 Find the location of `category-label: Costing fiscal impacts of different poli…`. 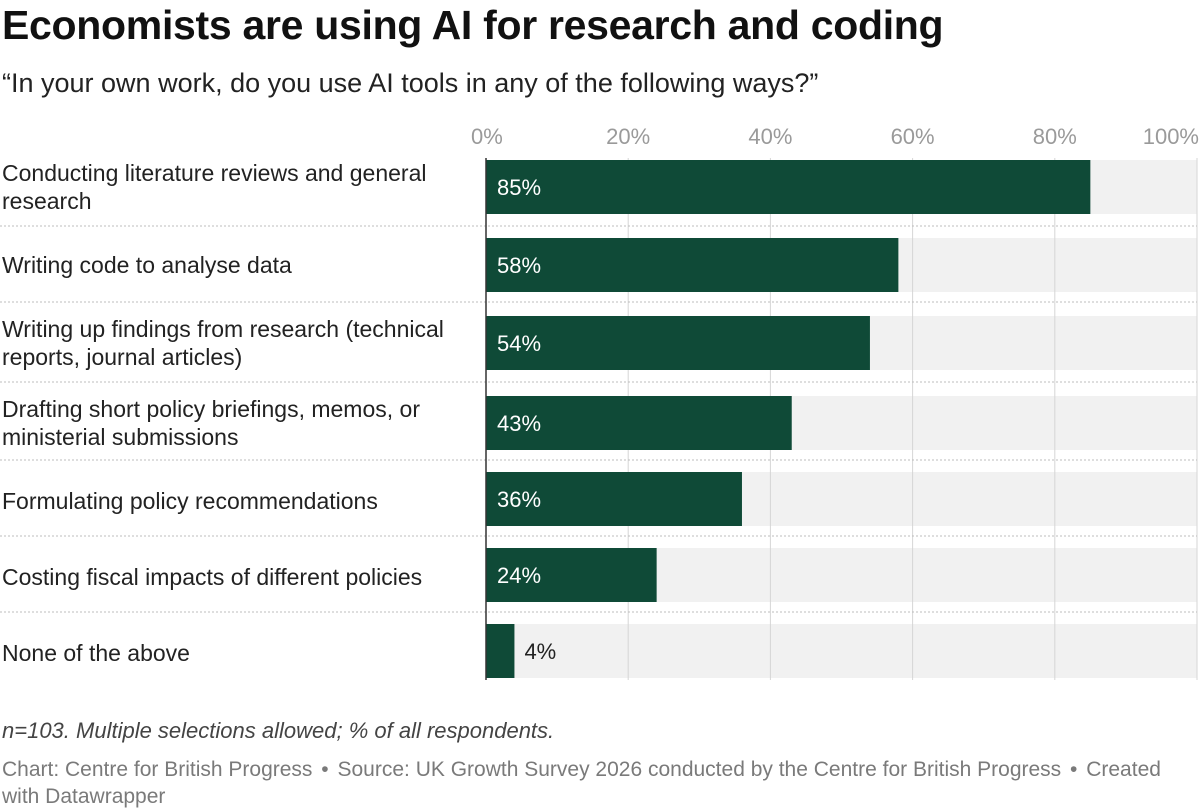

category-label: Costing fiscal impacts of different poli… is located at coordinates (212, 577).